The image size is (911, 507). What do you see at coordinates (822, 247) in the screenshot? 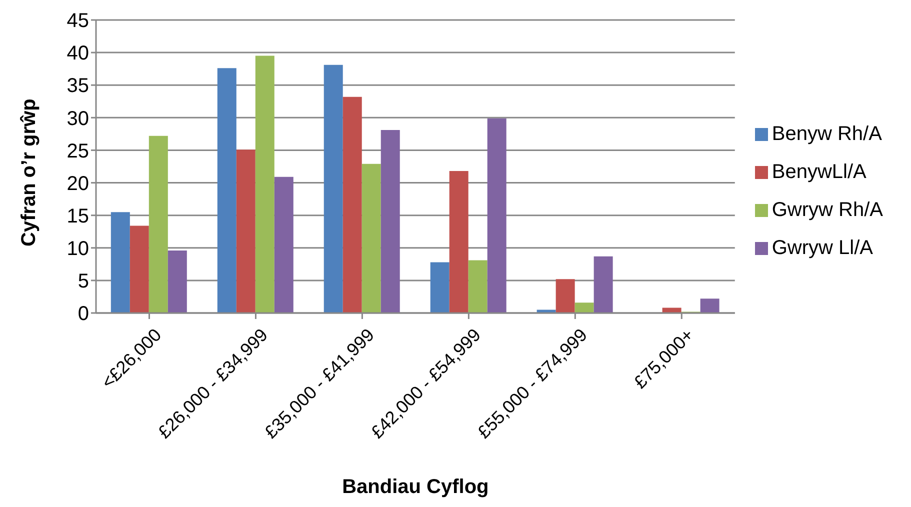
I see `legend-label: Gwryw Ll/A` at bounding box center [822, 247].